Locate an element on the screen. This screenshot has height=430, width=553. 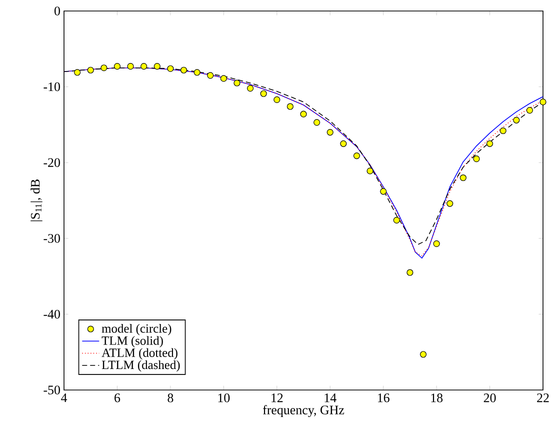
x-tick-label: 8 is located at coordinates (171, 398).